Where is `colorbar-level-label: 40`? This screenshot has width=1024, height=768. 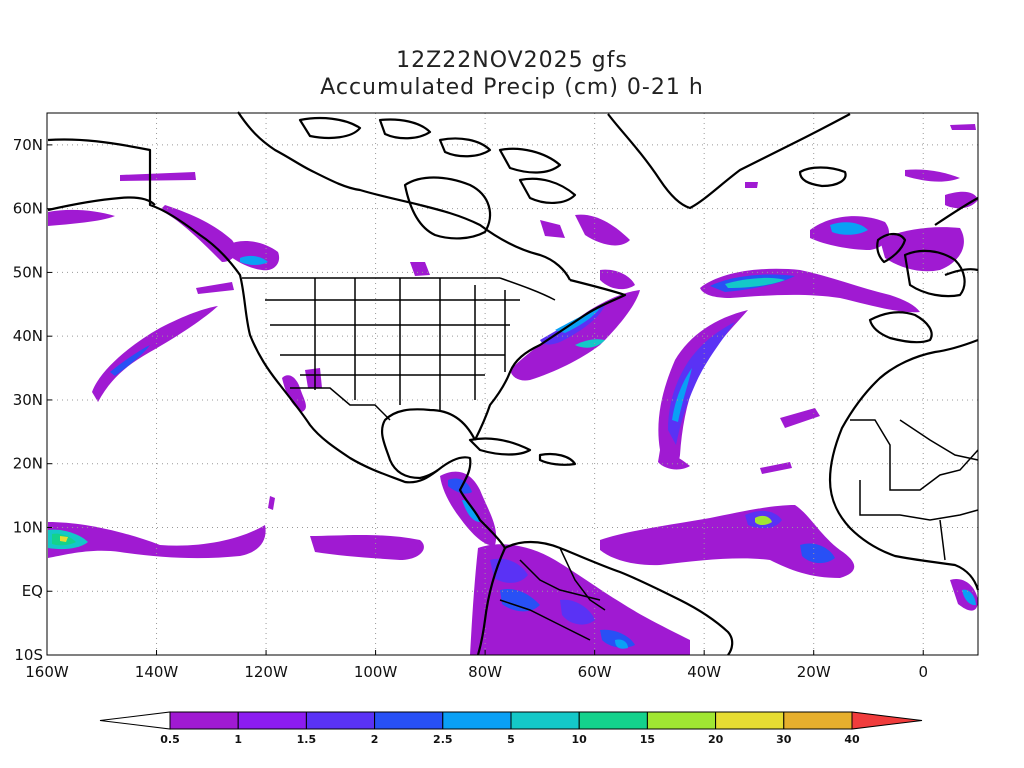 colorbar-level-label: 40 is located at coordinates (852, 739).